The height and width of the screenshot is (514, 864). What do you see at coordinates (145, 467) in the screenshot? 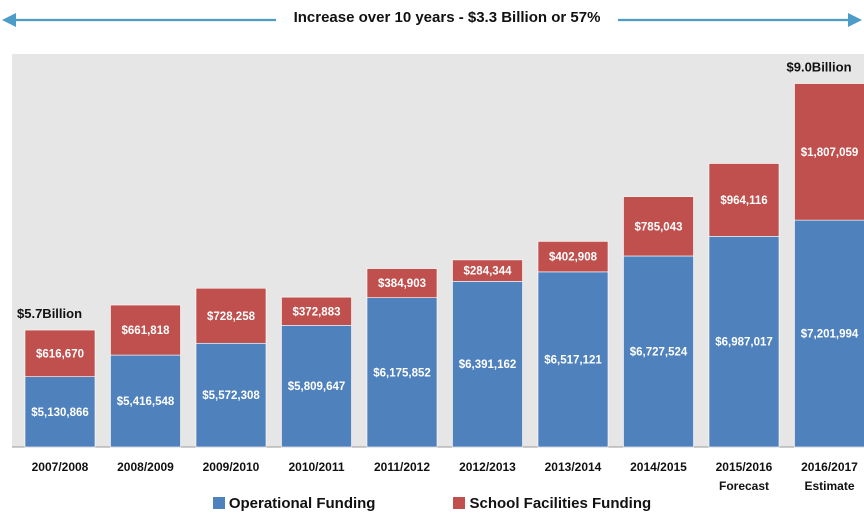
I see `x-tick-label: 2008/2009` at bounding box center [145, 467].